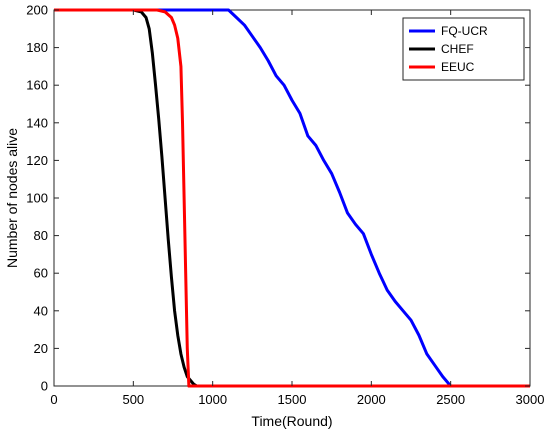 The image size is (550, 436). I want to click on y-tick-label: 100, so click(37, 198).